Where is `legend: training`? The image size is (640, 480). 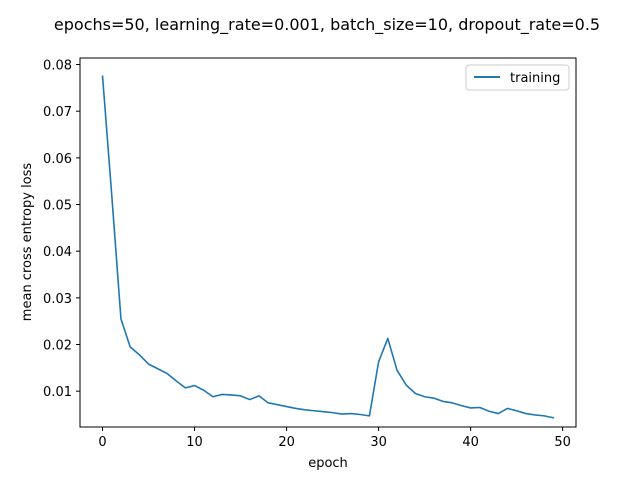
legend: training is located at coordinates (517, 77).